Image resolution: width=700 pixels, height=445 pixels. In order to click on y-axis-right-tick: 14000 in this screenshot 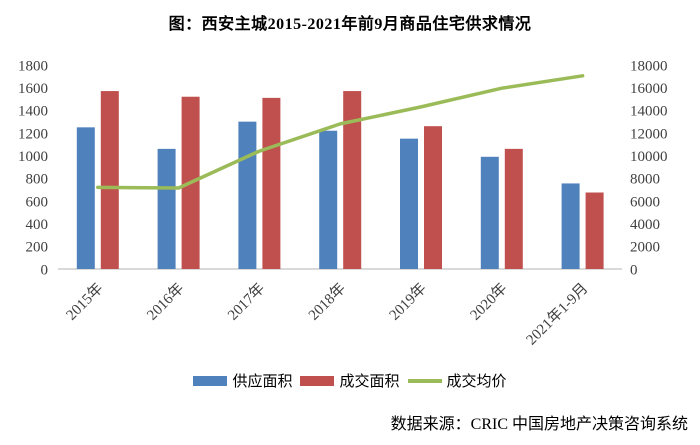, I will do `click(649, 112)`.